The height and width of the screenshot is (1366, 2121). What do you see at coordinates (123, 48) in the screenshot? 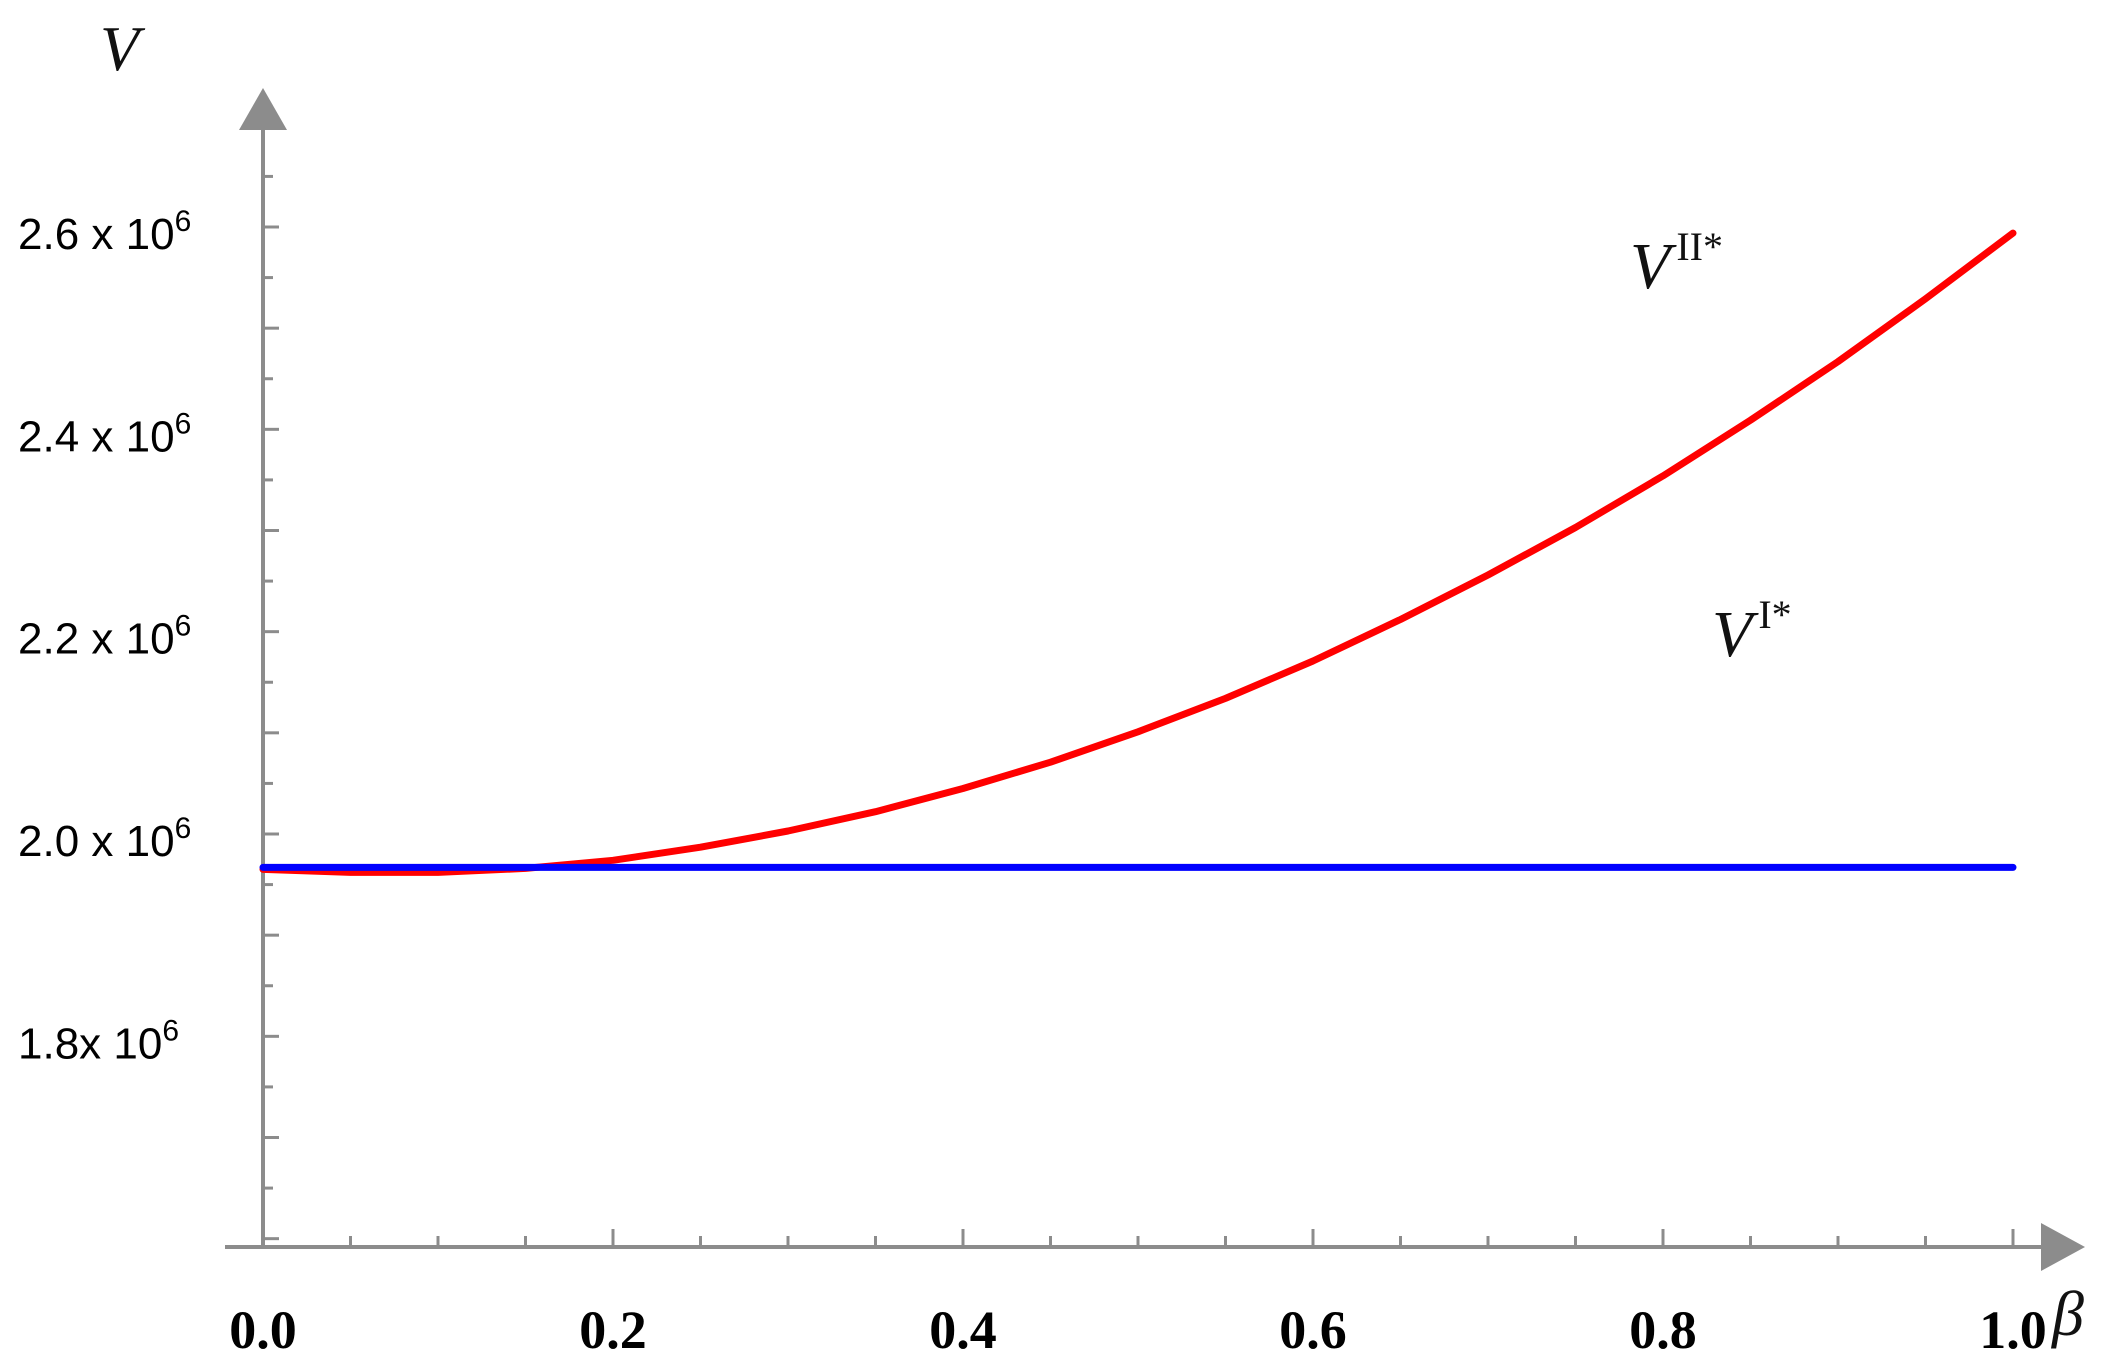
I see `y-axis-title: V` at bounding box center [123, 48].